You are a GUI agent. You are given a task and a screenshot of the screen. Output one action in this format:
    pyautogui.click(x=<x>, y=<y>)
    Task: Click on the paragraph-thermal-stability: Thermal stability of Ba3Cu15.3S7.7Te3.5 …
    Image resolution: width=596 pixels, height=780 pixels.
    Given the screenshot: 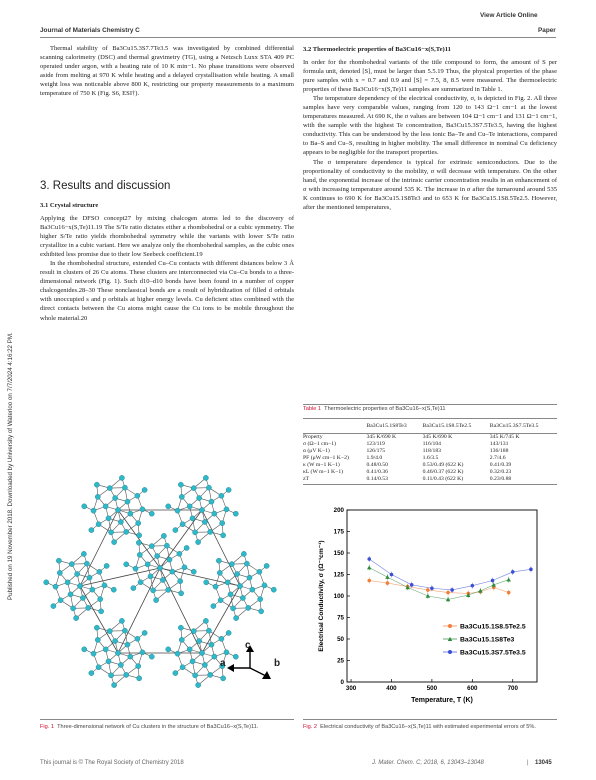 What is the action you would take?
    pyautogui.click(x=167, y=71)
    